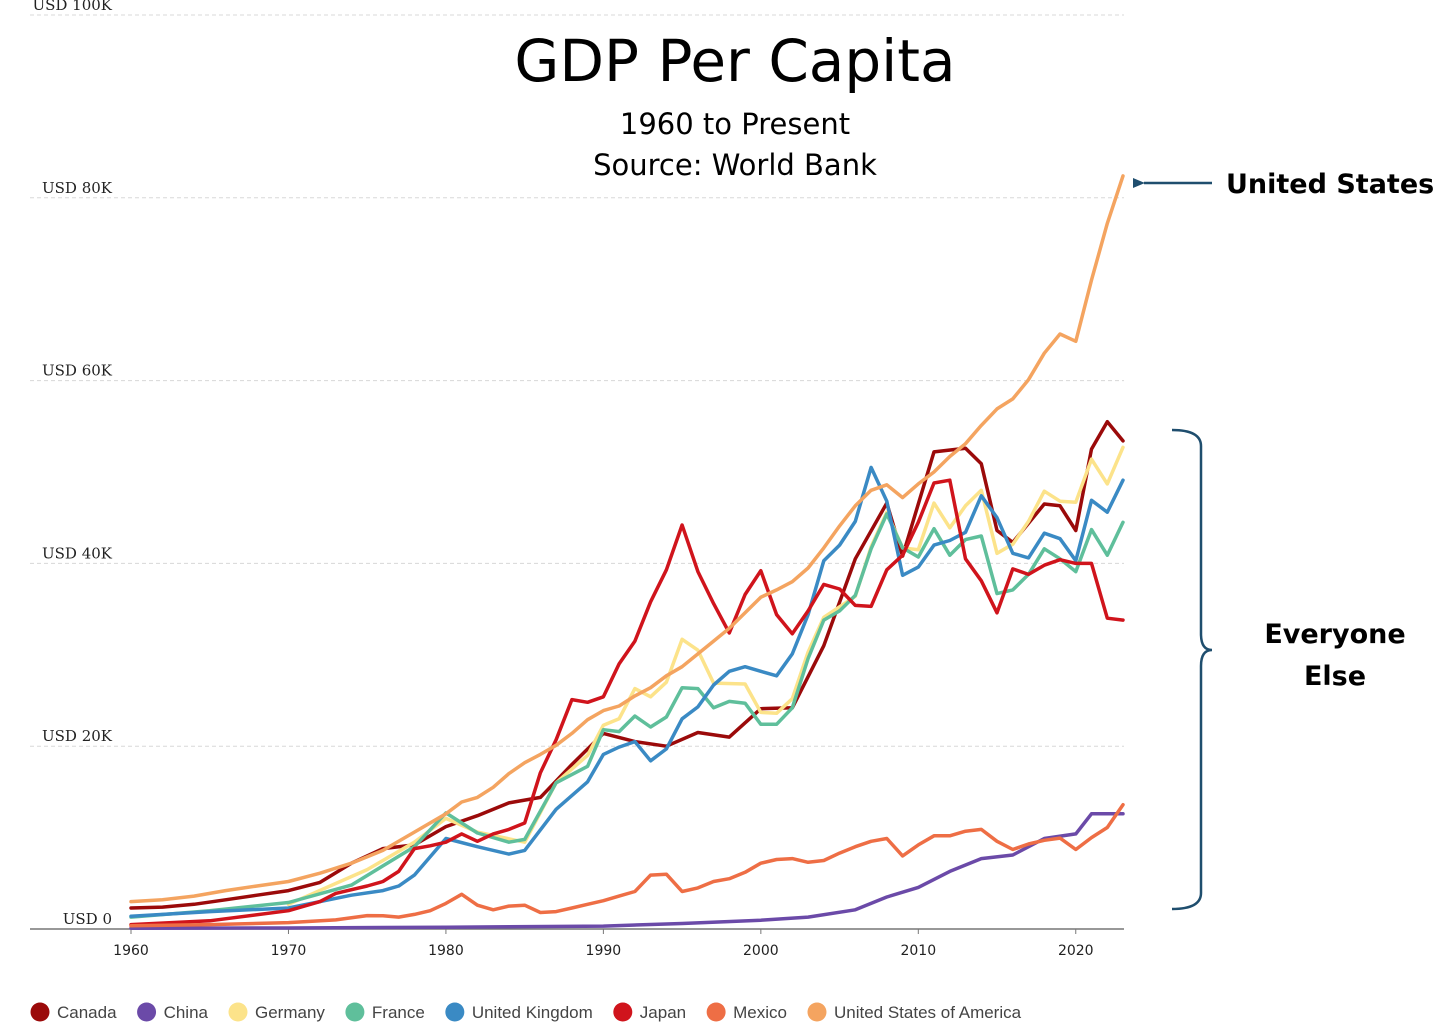 This screenshot has height=1030, width=1456. What do you see at coordinates (663, 1012) in the screenshot?
I see `legend-label-japan: Japan` at bounding box center [663, 1012].